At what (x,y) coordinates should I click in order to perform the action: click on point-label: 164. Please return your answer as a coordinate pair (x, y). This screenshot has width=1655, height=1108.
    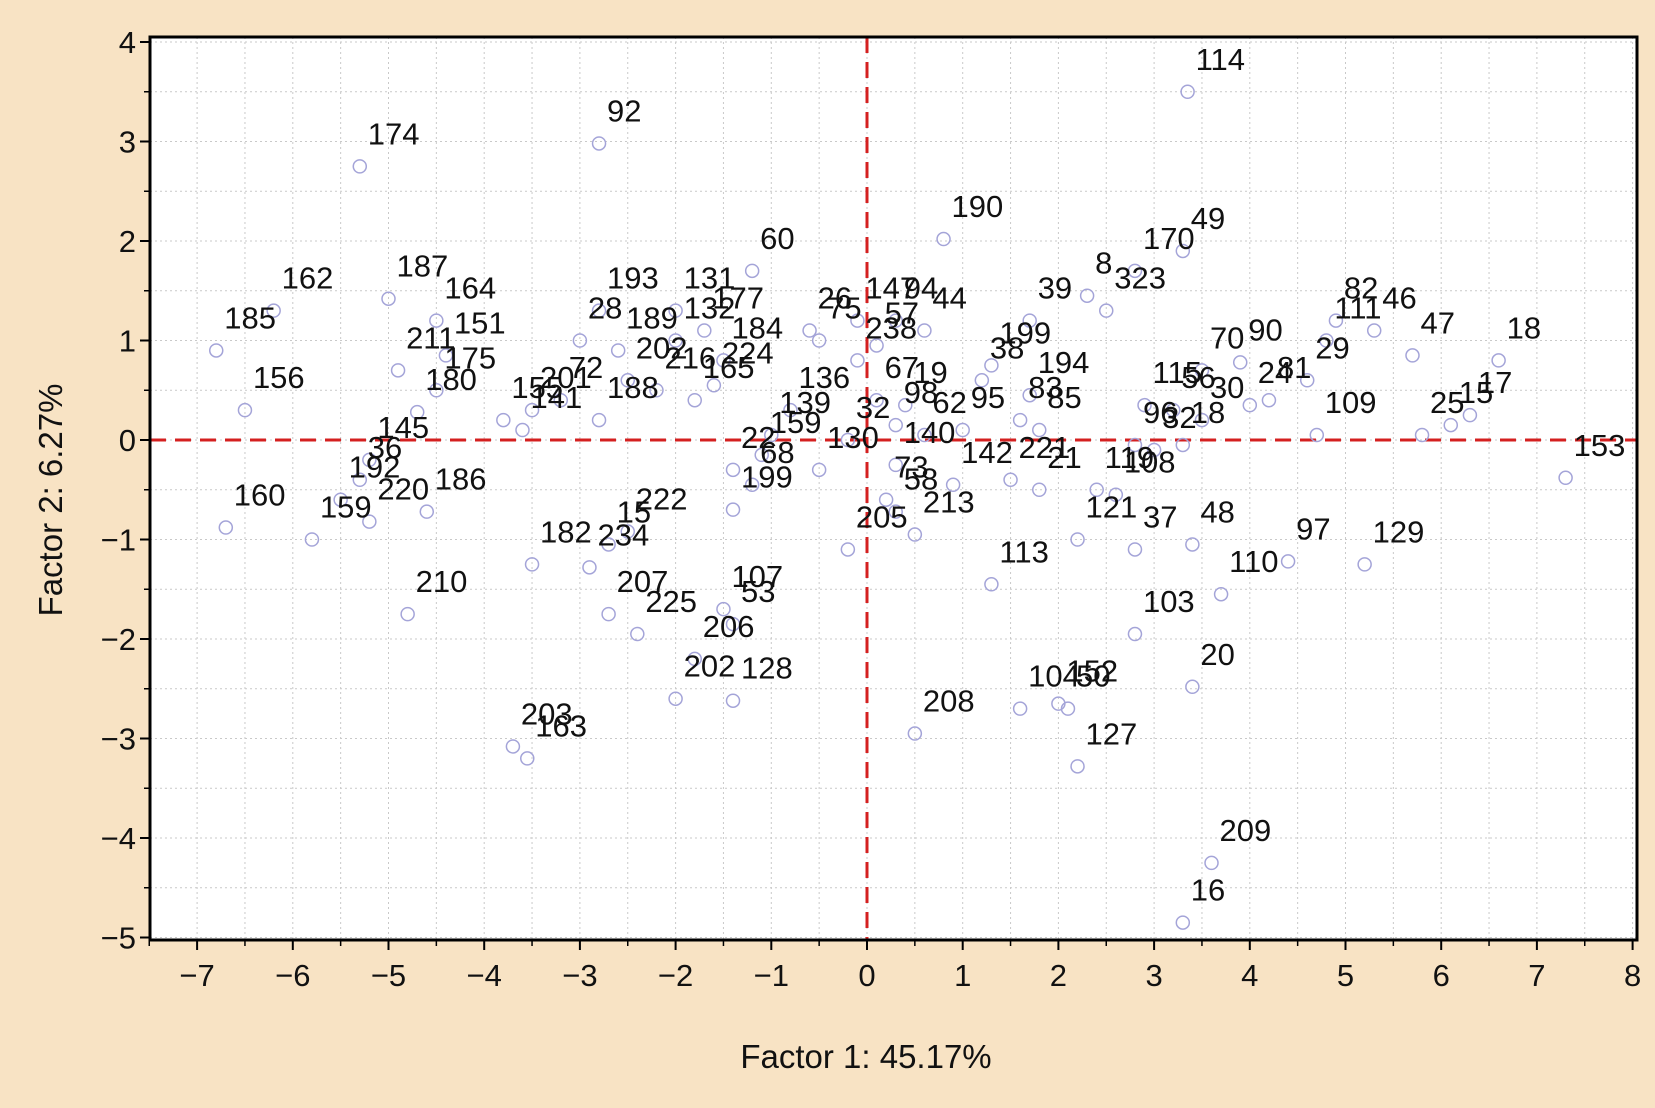
    Looking at the image, I should click on (470, 288).